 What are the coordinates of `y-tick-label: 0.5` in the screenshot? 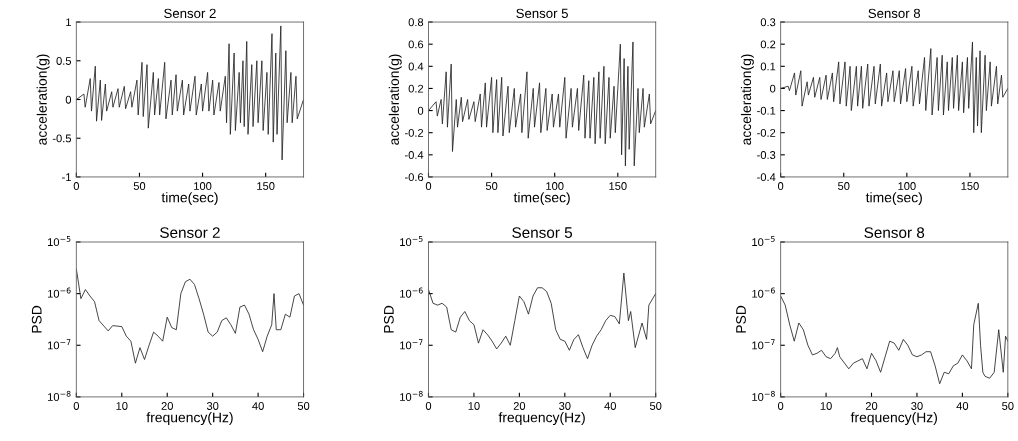 It's located at (64, 61).